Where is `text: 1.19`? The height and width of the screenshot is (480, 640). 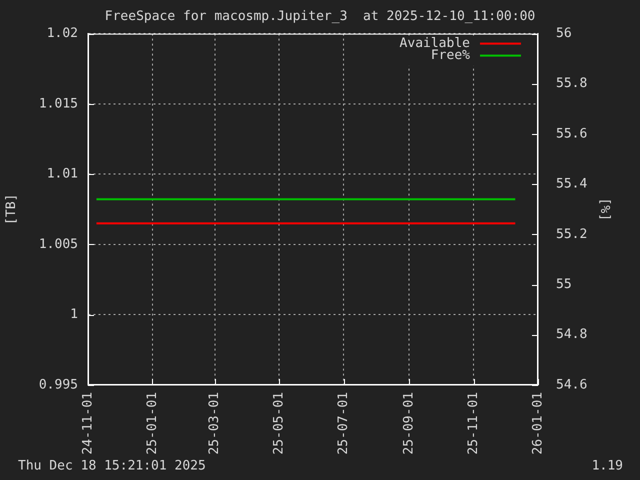 text: 1.19 is located at coordinates (607, 466).